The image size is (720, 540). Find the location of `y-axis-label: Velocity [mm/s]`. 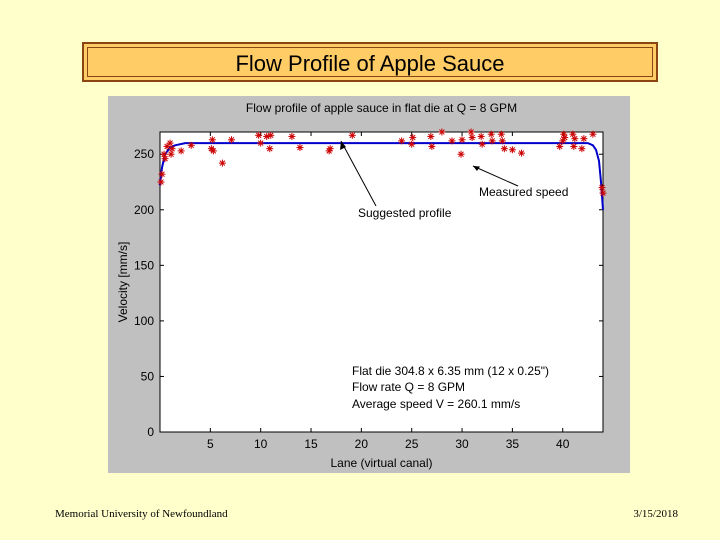

y-axis-label: Velocity [mm/s] is located at coordinates (123, 282).